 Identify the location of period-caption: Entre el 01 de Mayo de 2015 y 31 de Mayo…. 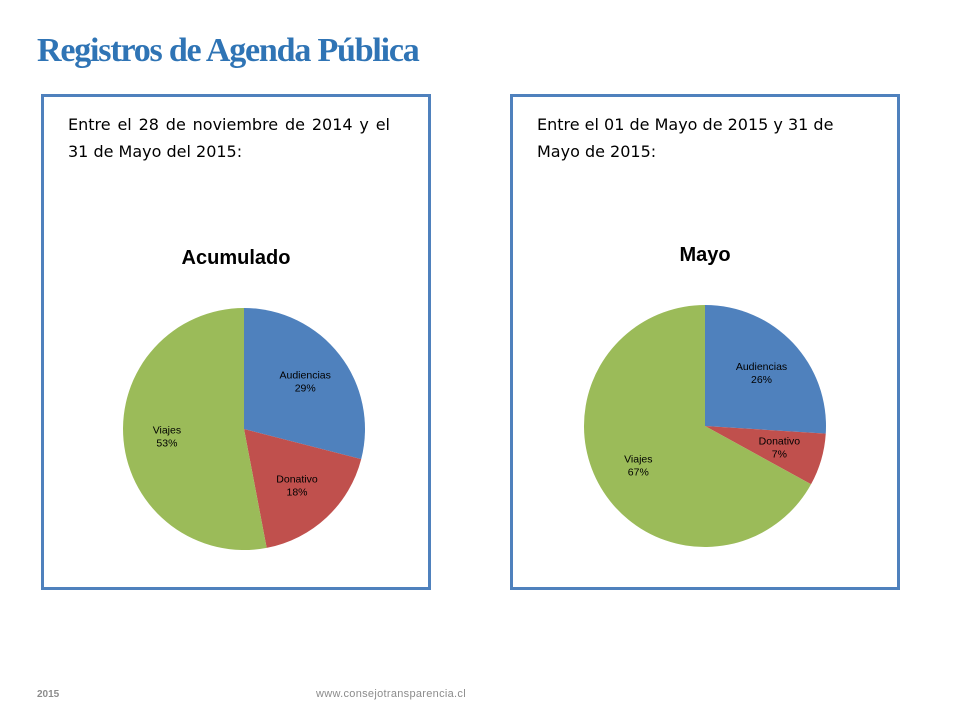
(685, 138).